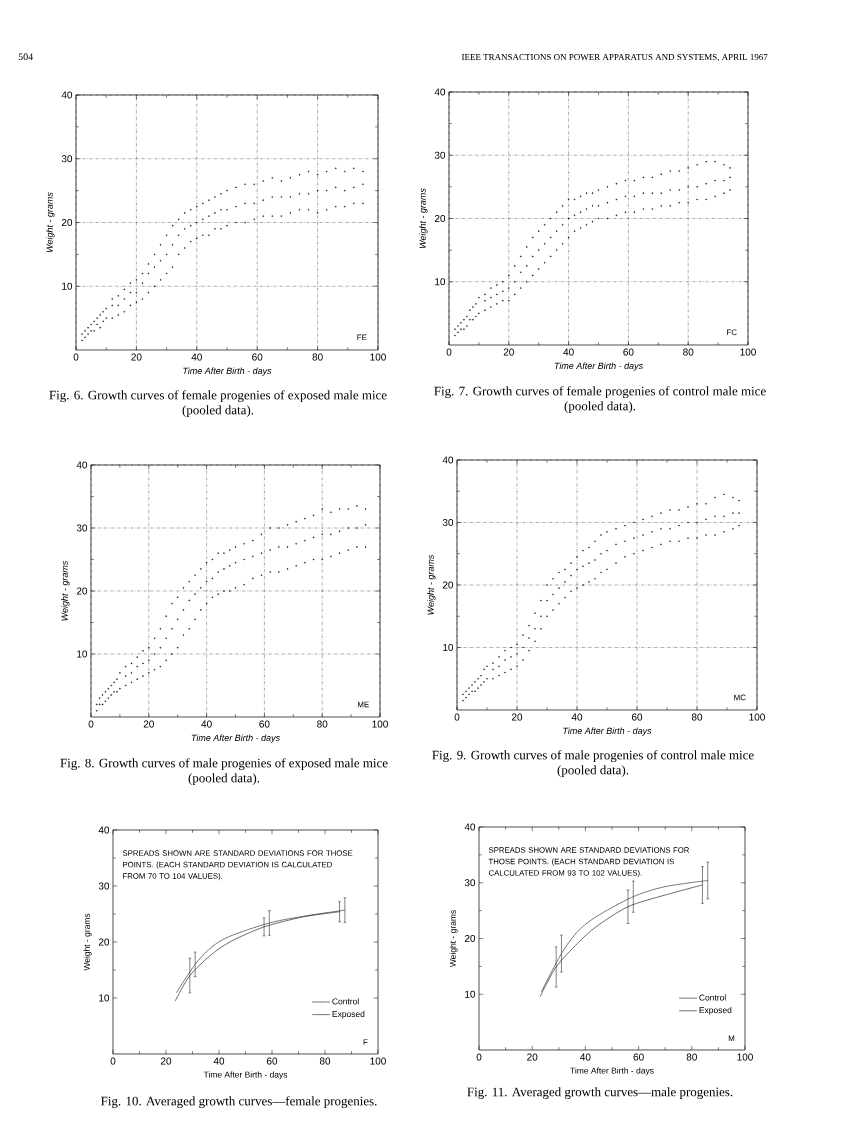 The width and height of the screenshot is (849, 1133). Describe the element at coordinates (224, 772) in the screenshot. I see `text: Fig. 8. Growth curves of male progenies of exposed male mice (pooled data).` at that location.